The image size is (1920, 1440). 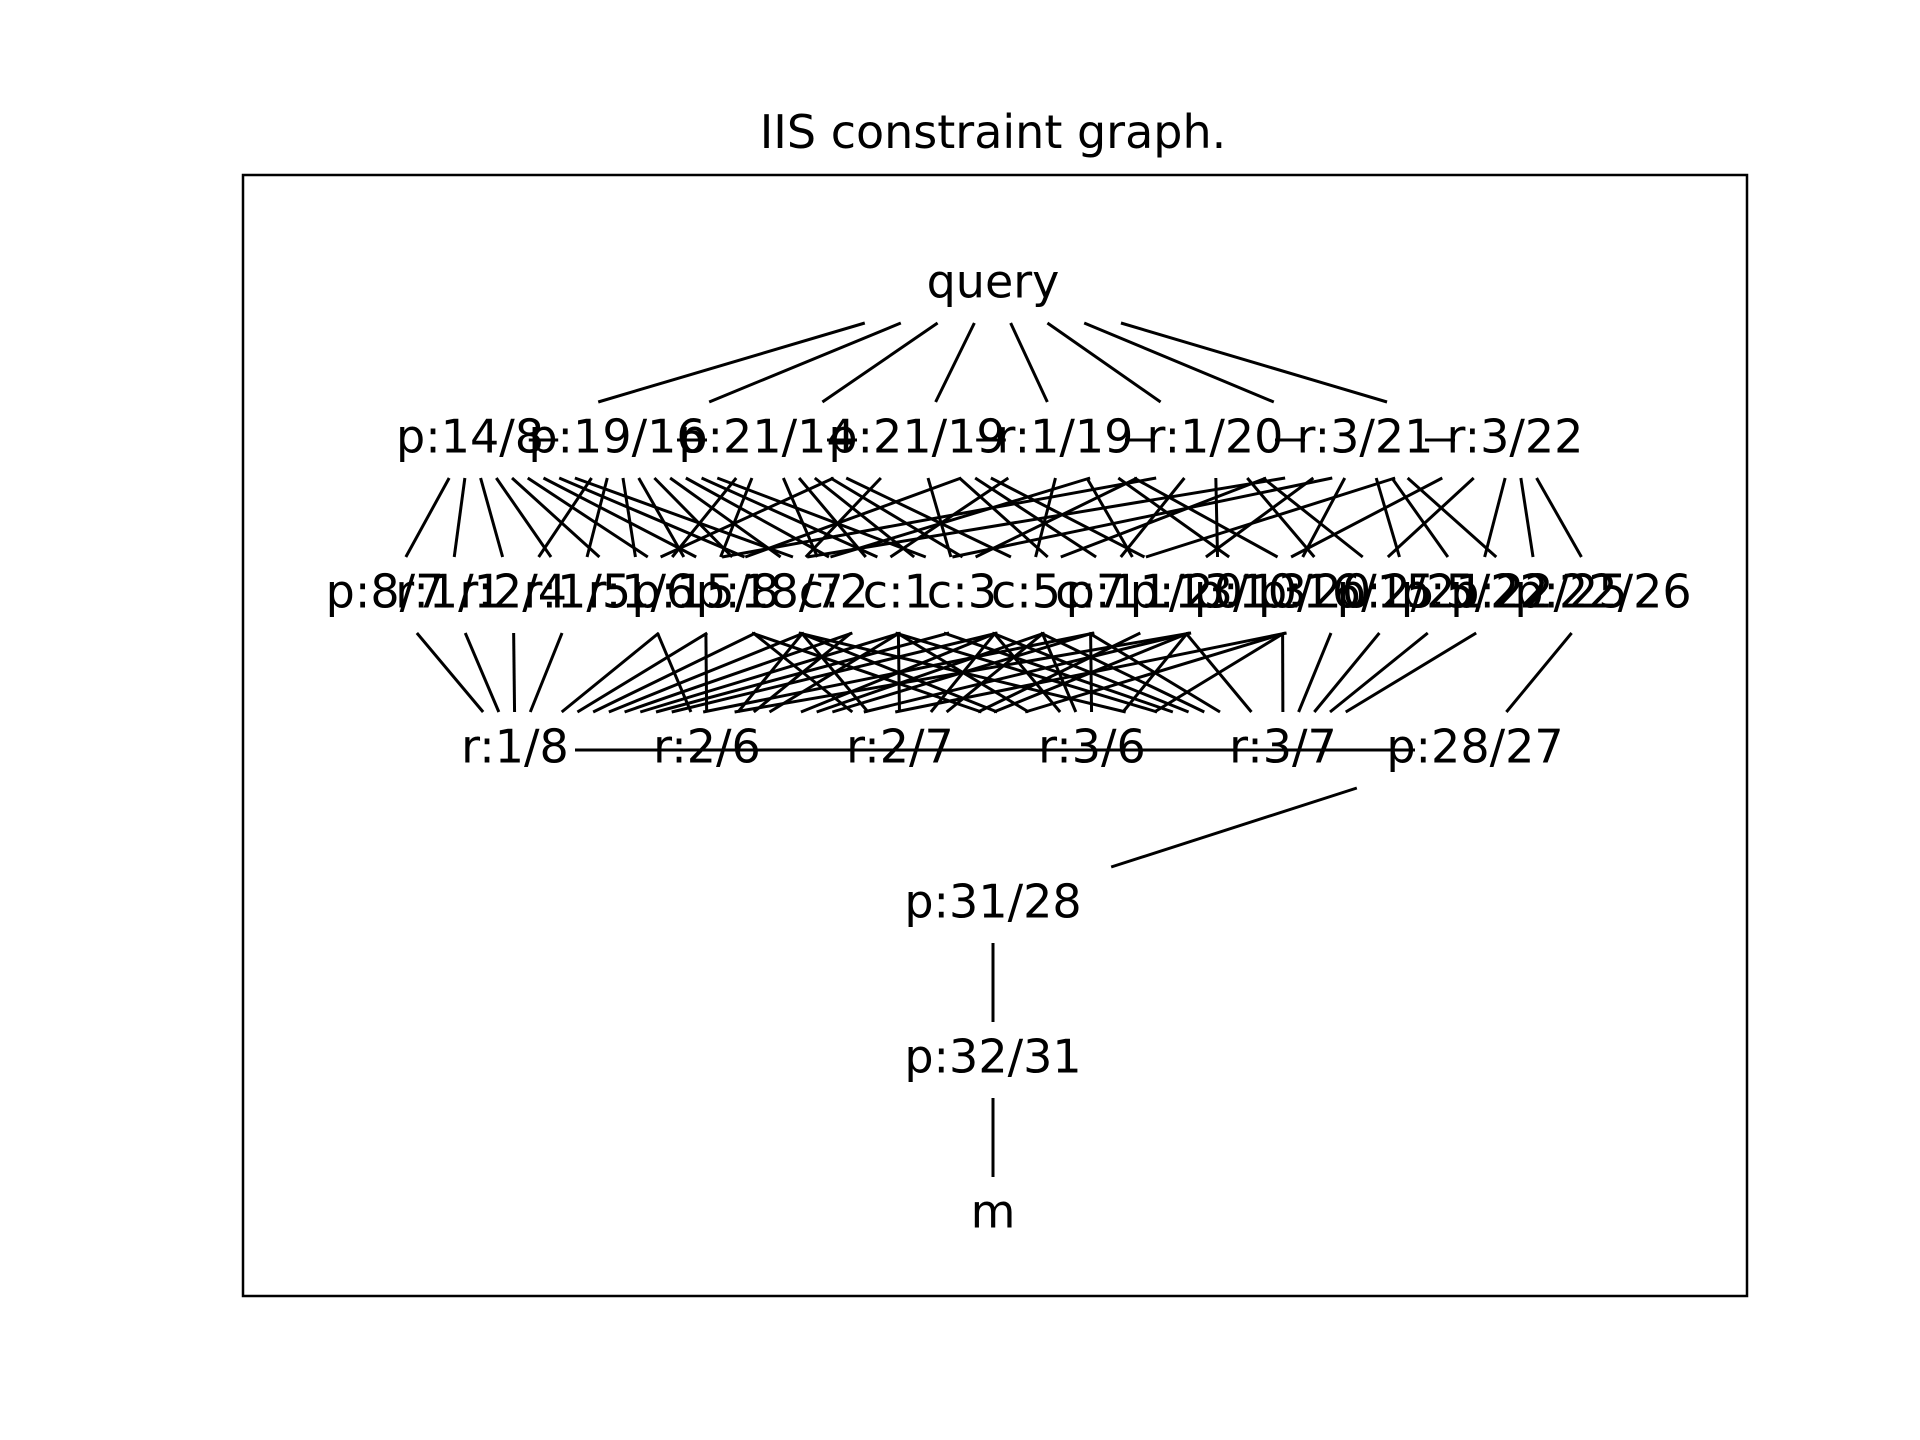 What do you see at coordinates (1515, 437) in the screenshot?
I see `node-label-r3_22: r:3/22` at bounding box center [1515, 437].